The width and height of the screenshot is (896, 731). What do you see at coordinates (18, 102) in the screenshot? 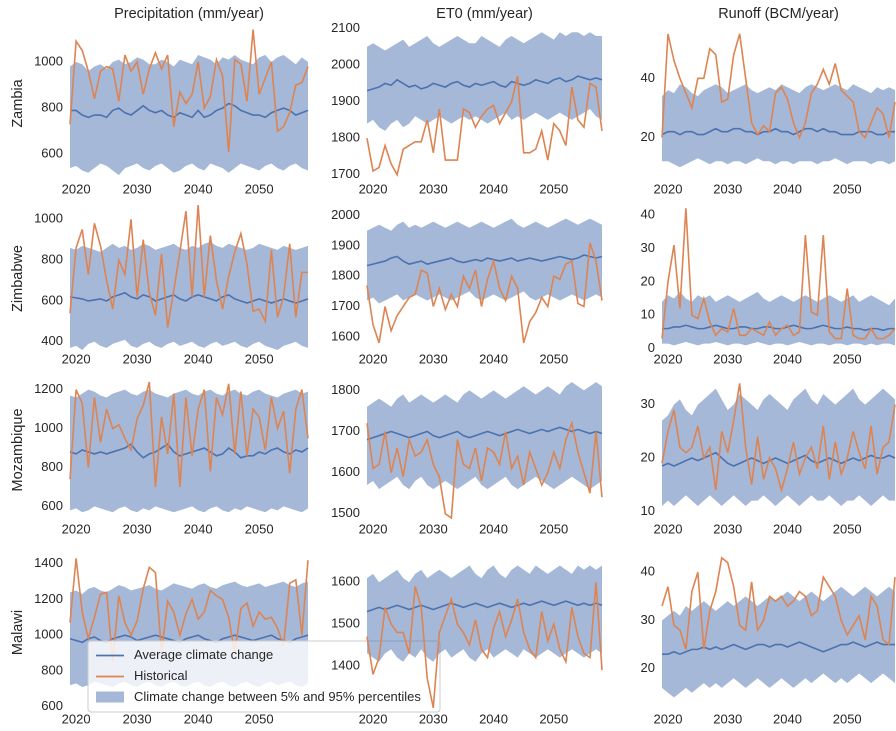
I see `row-label: Zambia` at bounding box center [18, 102].